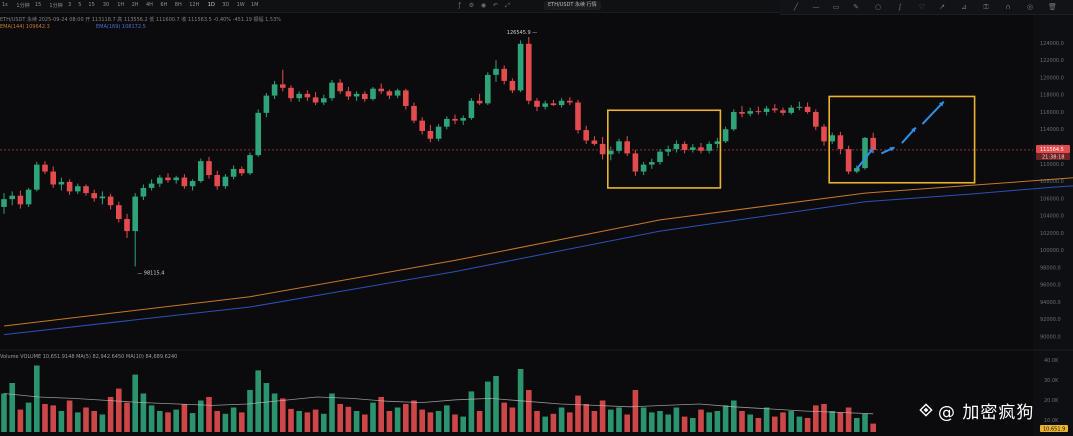 This screenshot has width=1073, height=436. What do you see at coordinates (483, 5) in the screenshot?
I see `camera-icon: ◉` at bounding box center [483, 5].